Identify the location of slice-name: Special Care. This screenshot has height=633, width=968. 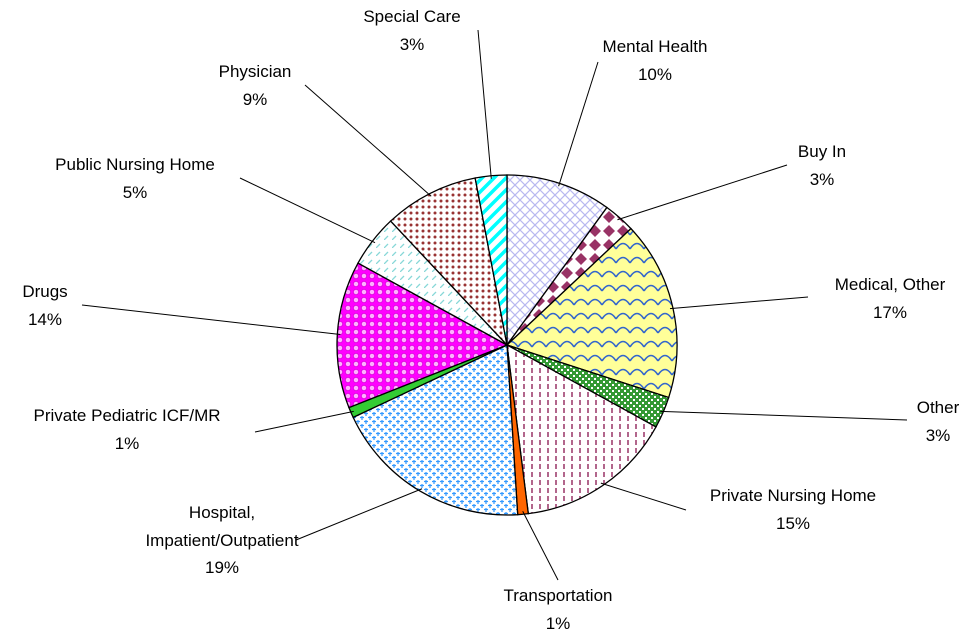
(412, 16).